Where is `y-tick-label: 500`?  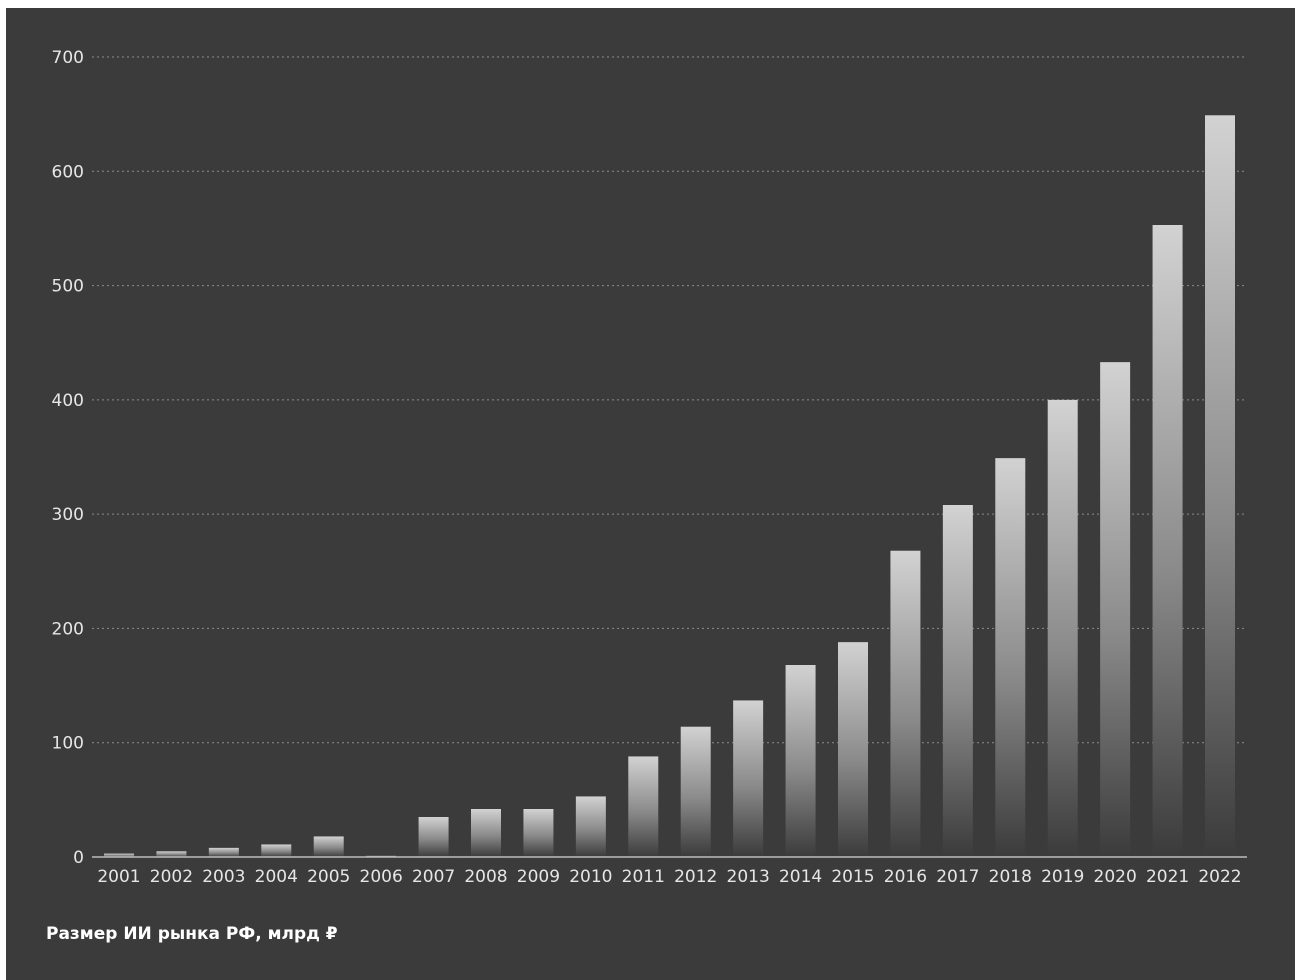
y-tick-label: 500 is located at coordinates (68, 287).